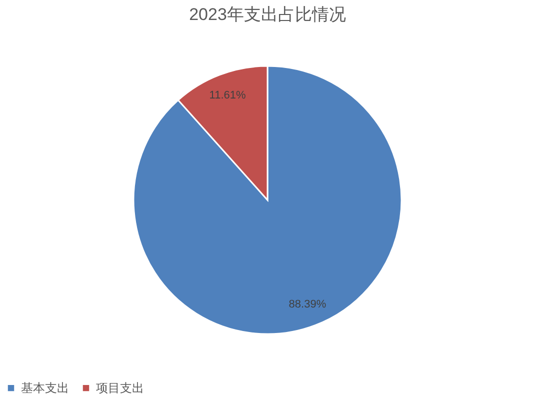  Describe the element at coordinates (307, 304) in the screenshot. I see `data-label: 88.39%` at that location.